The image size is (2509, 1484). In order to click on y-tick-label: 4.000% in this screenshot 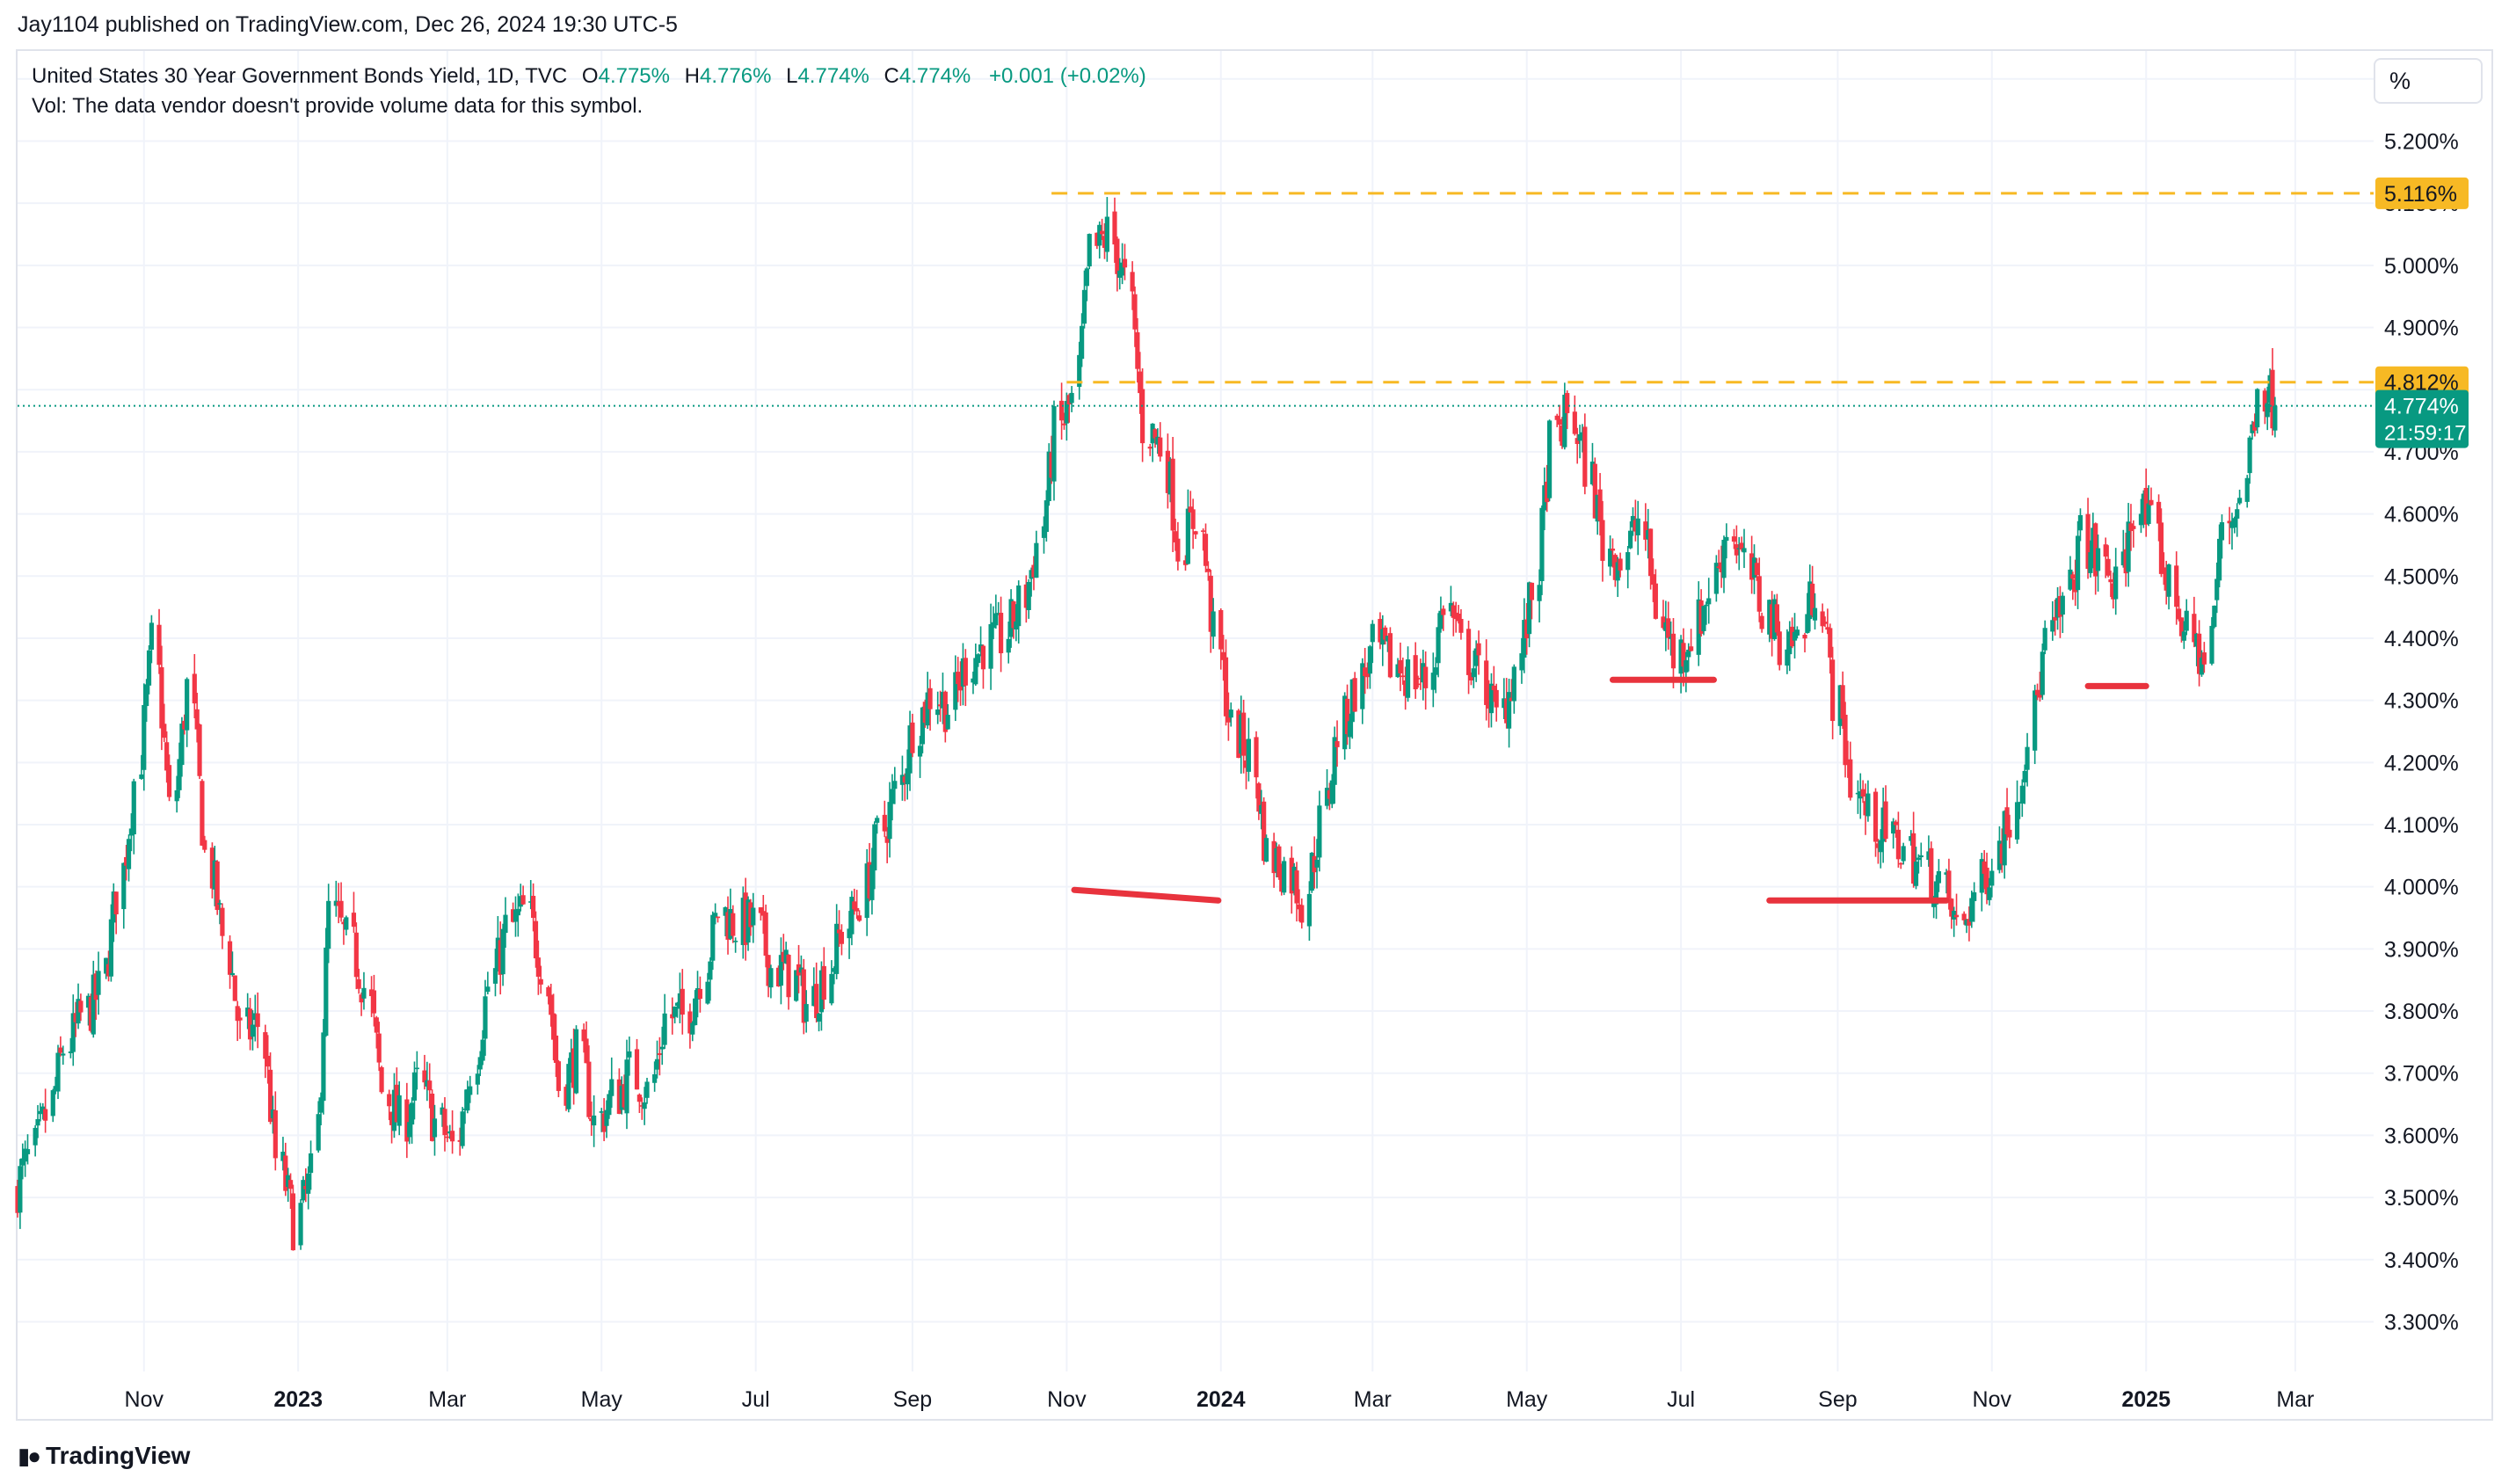, I will do `click(2421, 888)`.